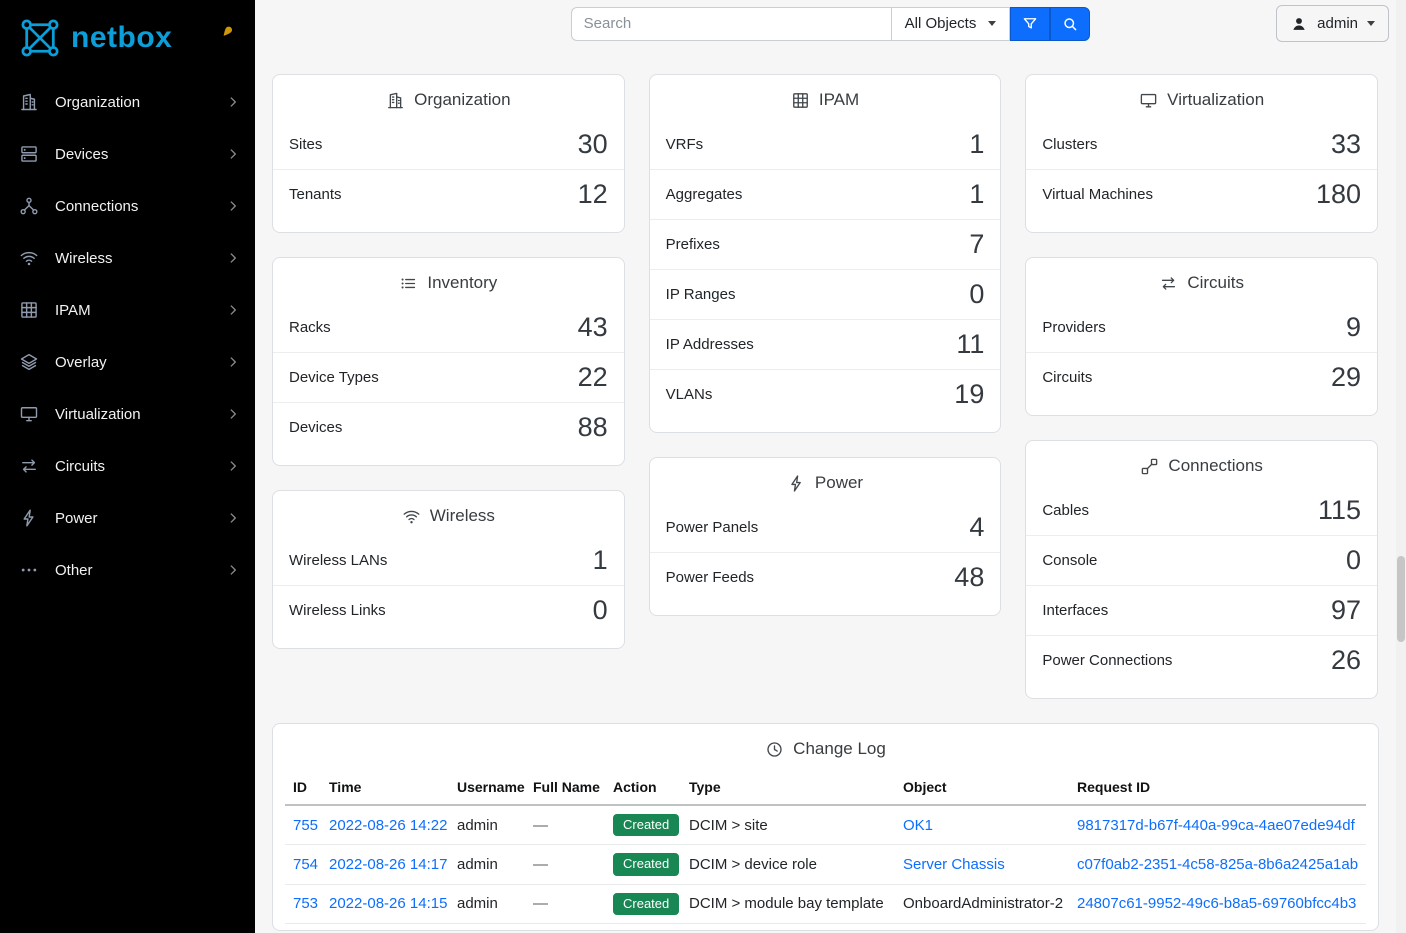 This screenshot has width=1406, height=933. Describe the element at coordinates (709, 344) in the screenshot. I see `stat-link-ip-addresses: IP Addresses` at that location.